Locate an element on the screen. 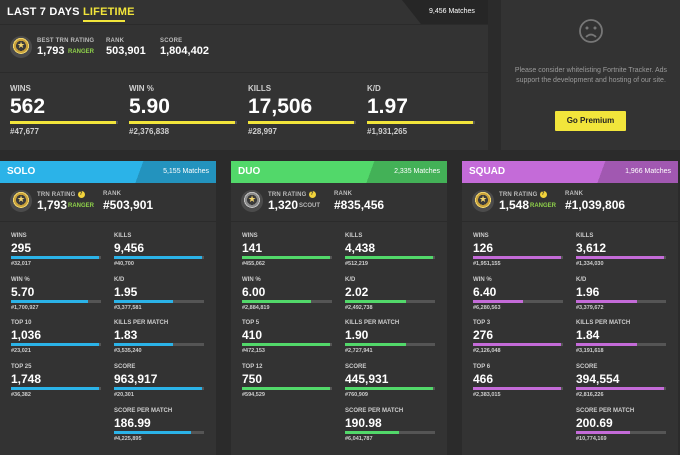  duo-stat-rank: #760,909 is located at coordinates (356, 395).